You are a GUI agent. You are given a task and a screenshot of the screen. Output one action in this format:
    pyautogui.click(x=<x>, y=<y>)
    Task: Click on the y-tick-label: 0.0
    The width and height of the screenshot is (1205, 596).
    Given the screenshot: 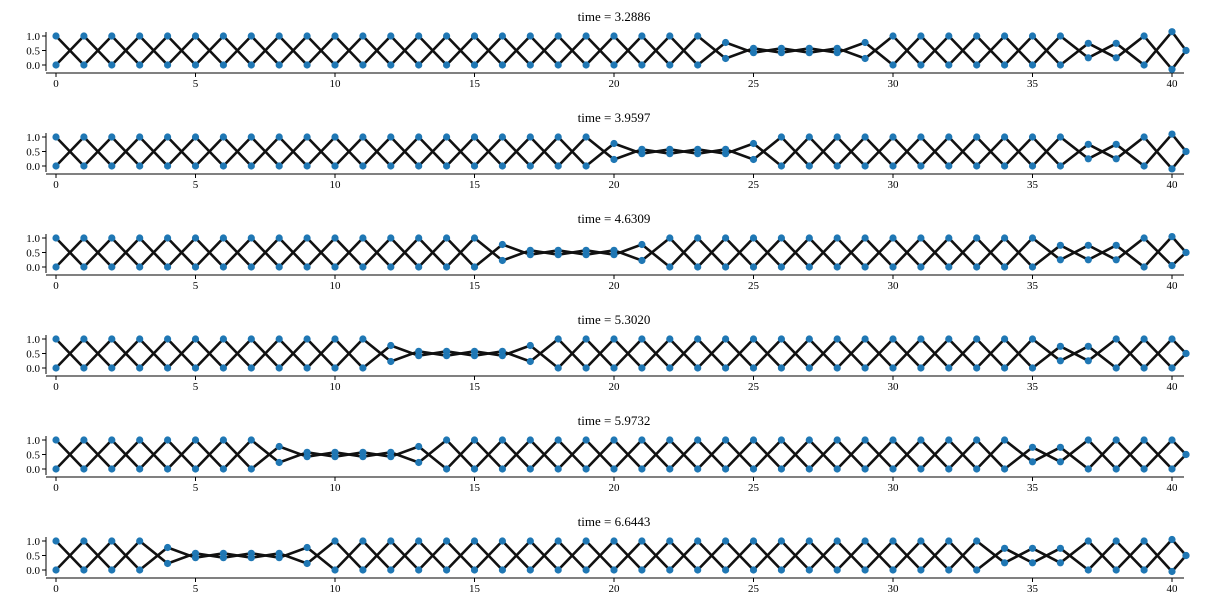 What is the action you would take?
    pyautogui.click(x=33, y=167)
    